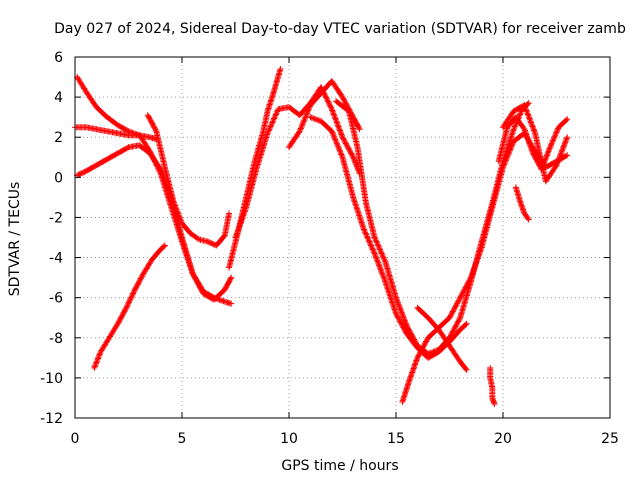 Image resolution: width=640 pixels, height=480 pixels. What do you see at coordinates (58, 58) in the screenshot?
I see `y-tick-label: 6` at bounding box center [58, 58].